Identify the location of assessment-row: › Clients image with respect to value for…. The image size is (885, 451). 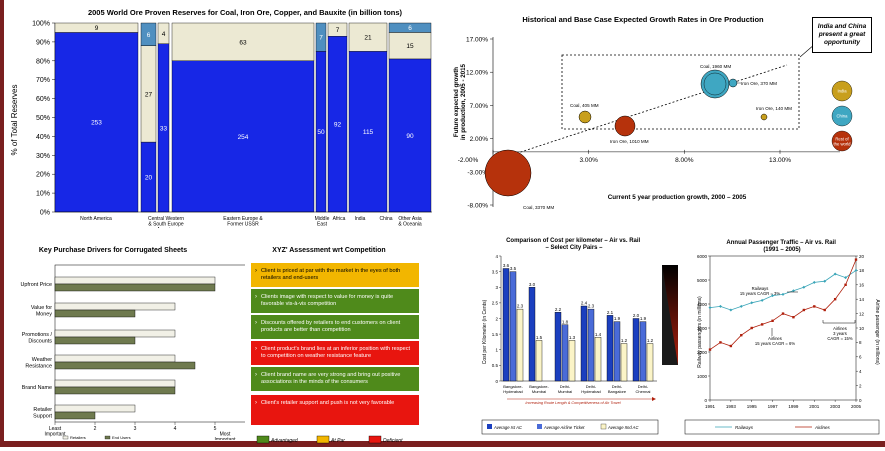
(335, 301).